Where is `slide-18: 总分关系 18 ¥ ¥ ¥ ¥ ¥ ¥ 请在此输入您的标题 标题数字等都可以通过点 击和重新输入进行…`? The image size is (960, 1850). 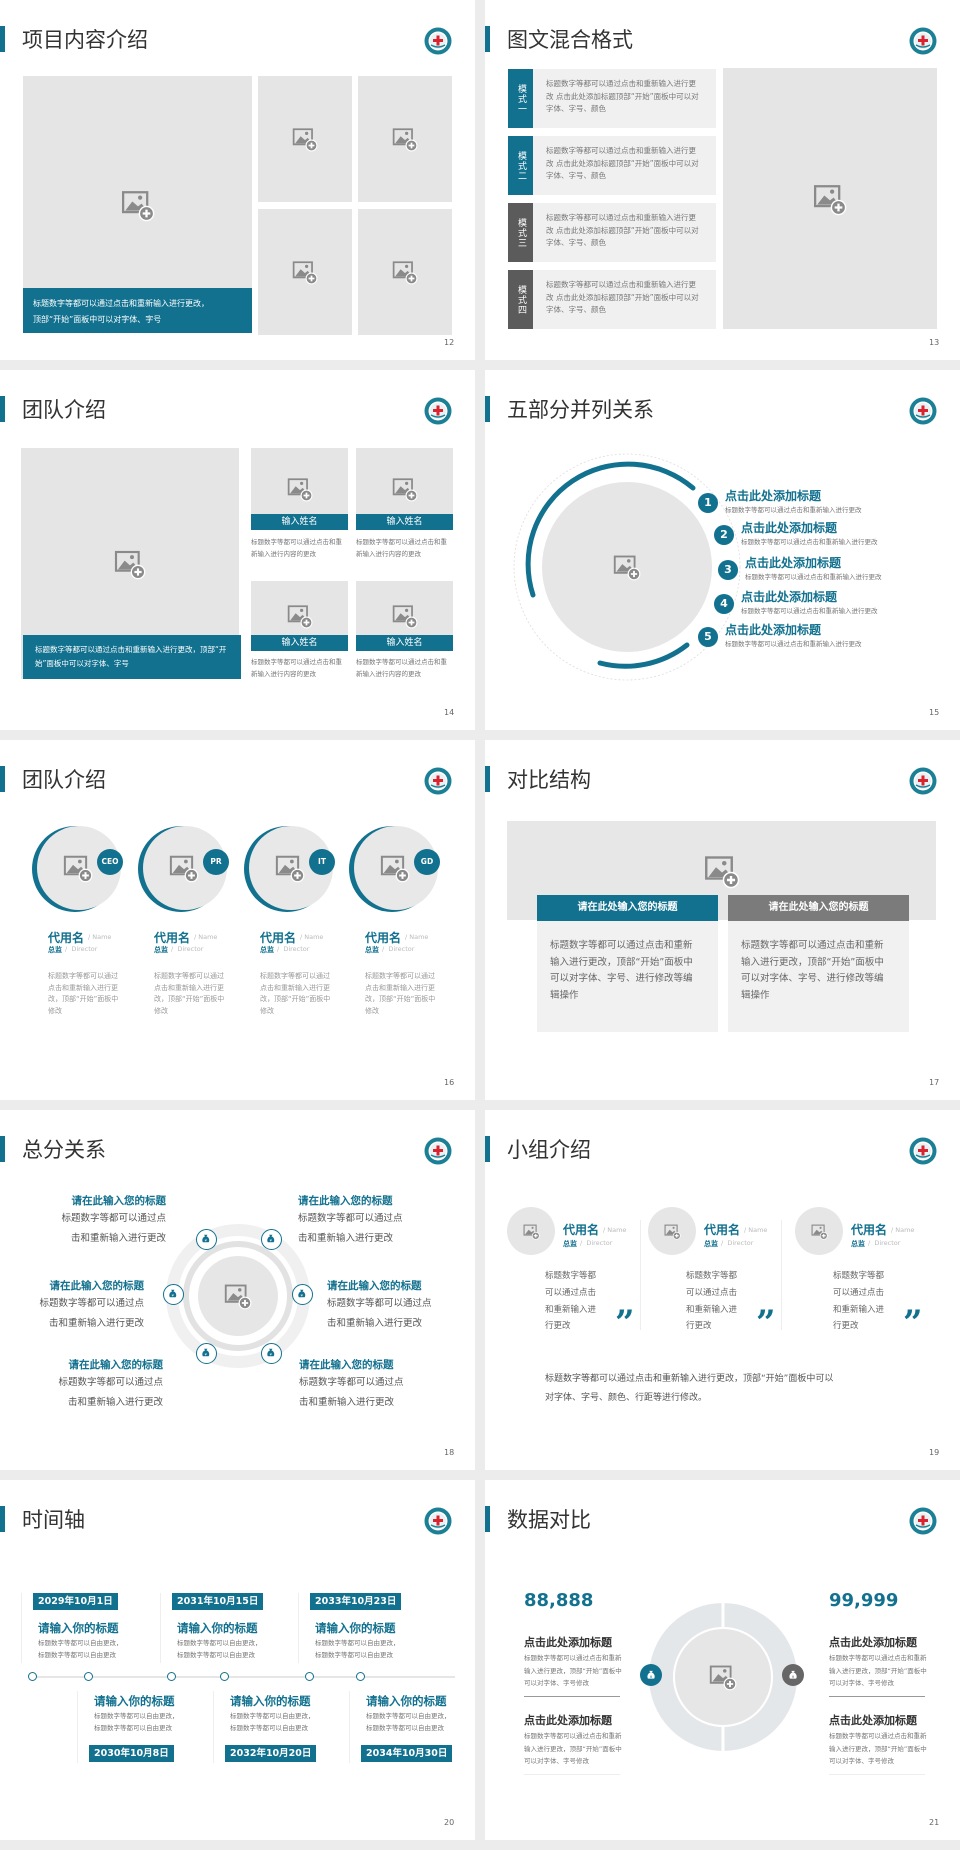
slide-18: 总分关系 18 ¥ ¥ ¥ ¥ ¥ ¥ 请在此输入您的标题 标题数字等都可以通过点 击和重新输入进行… is located at coordinates (237, 1290).